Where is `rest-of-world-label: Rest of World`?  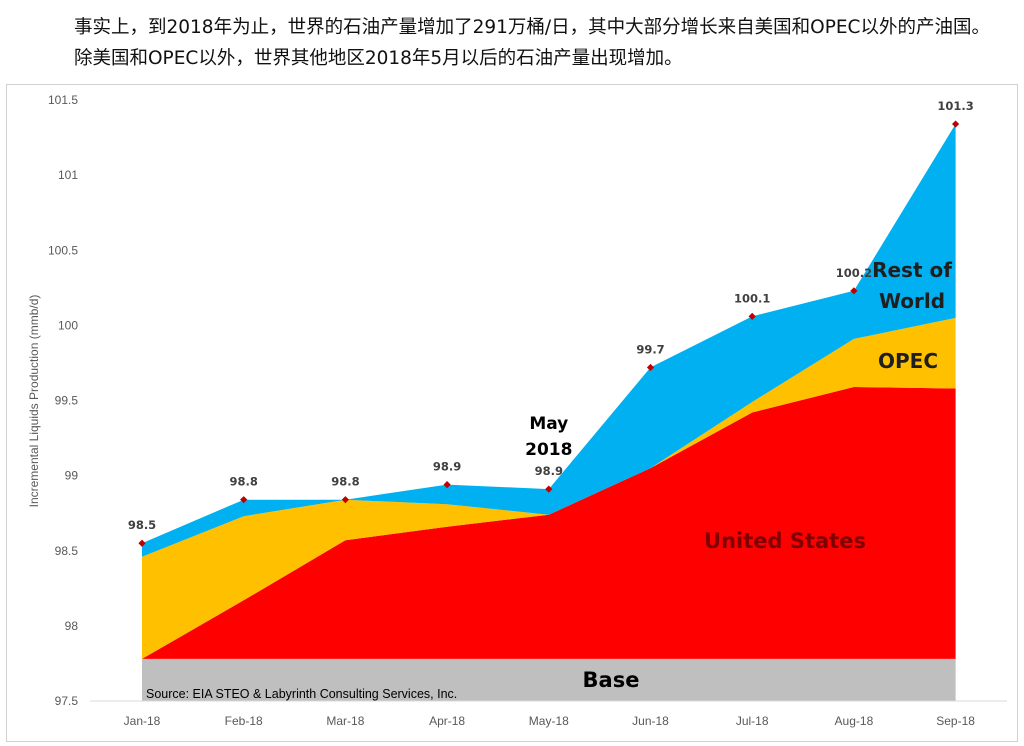 rest-of-world-label: Rest of World is located at coordinates (912, 285).